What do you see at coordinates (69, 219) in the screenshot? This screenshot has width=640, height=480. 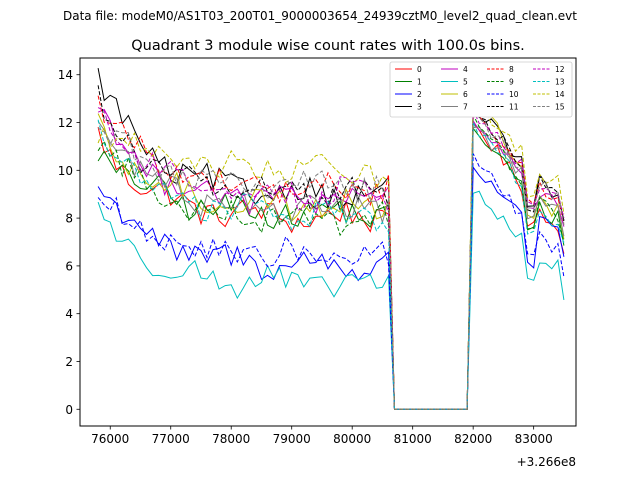 I see `y-tick-label: 8` at bounding box center [69, 219].